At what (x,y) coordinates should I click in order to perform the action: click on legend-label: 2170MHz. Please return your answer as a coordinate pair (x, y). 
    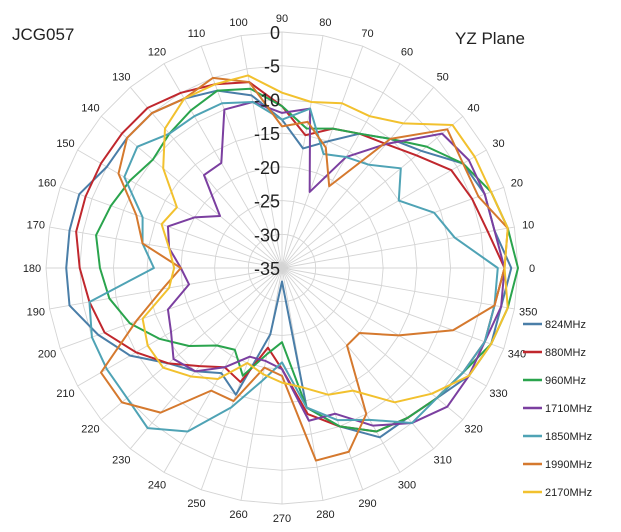
    Looking at the image, I should click on (568, 493).